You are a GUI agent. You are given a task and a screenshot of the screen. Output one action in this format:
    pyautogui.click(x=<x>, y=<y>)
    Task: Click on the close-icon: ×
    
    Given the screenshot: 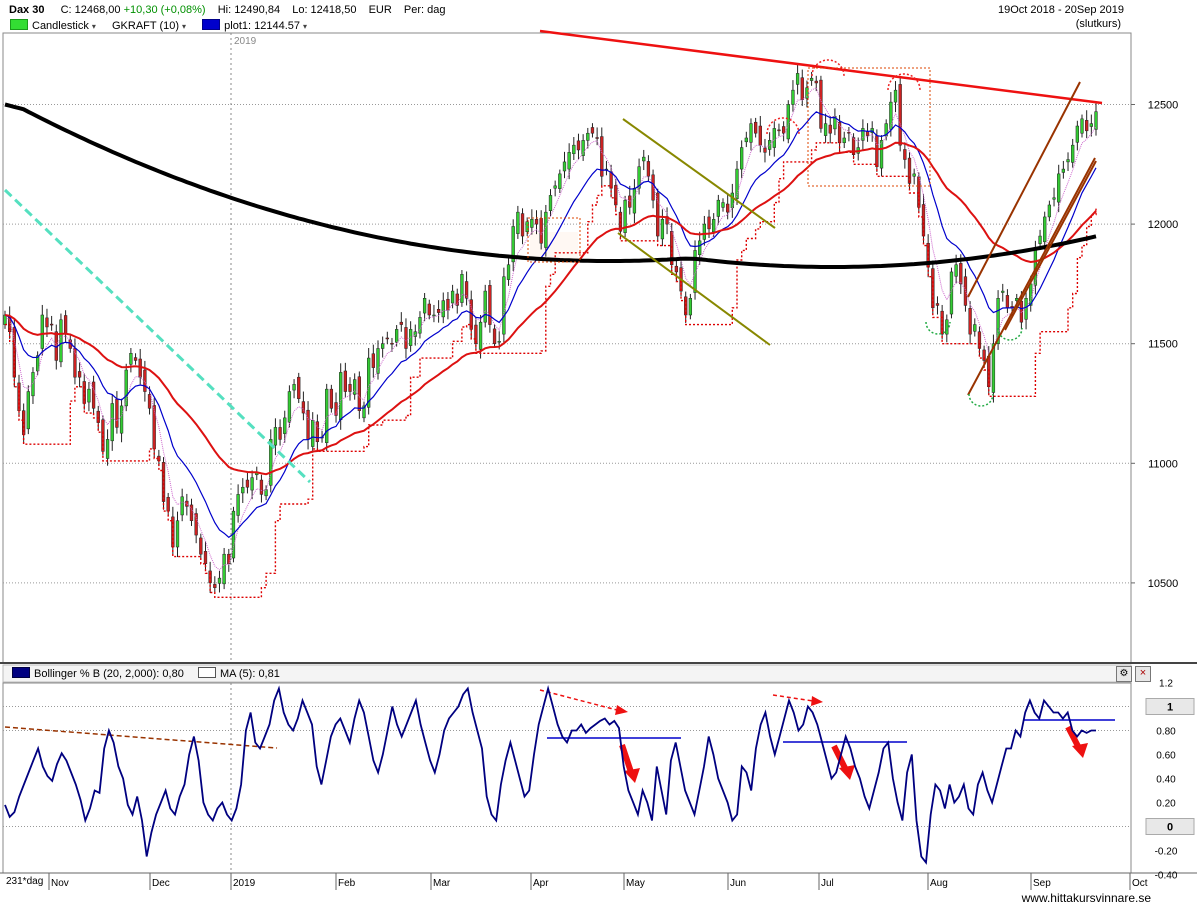 What is the action you would take?
    pyautogui.click(x=1143, y=674)
    